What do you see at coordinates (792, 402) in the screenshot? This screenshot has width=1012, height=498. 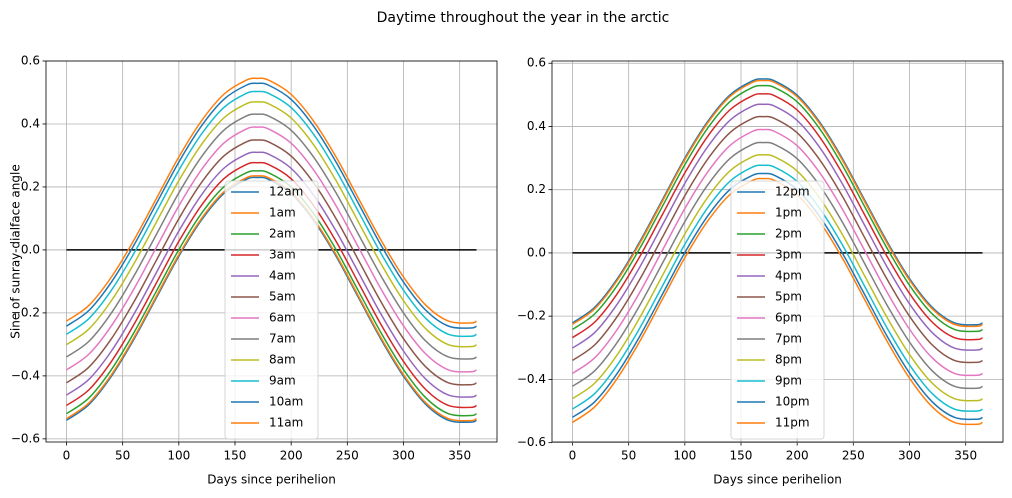 I see `legend-label: 10pm` at bounding box center [792, 402].